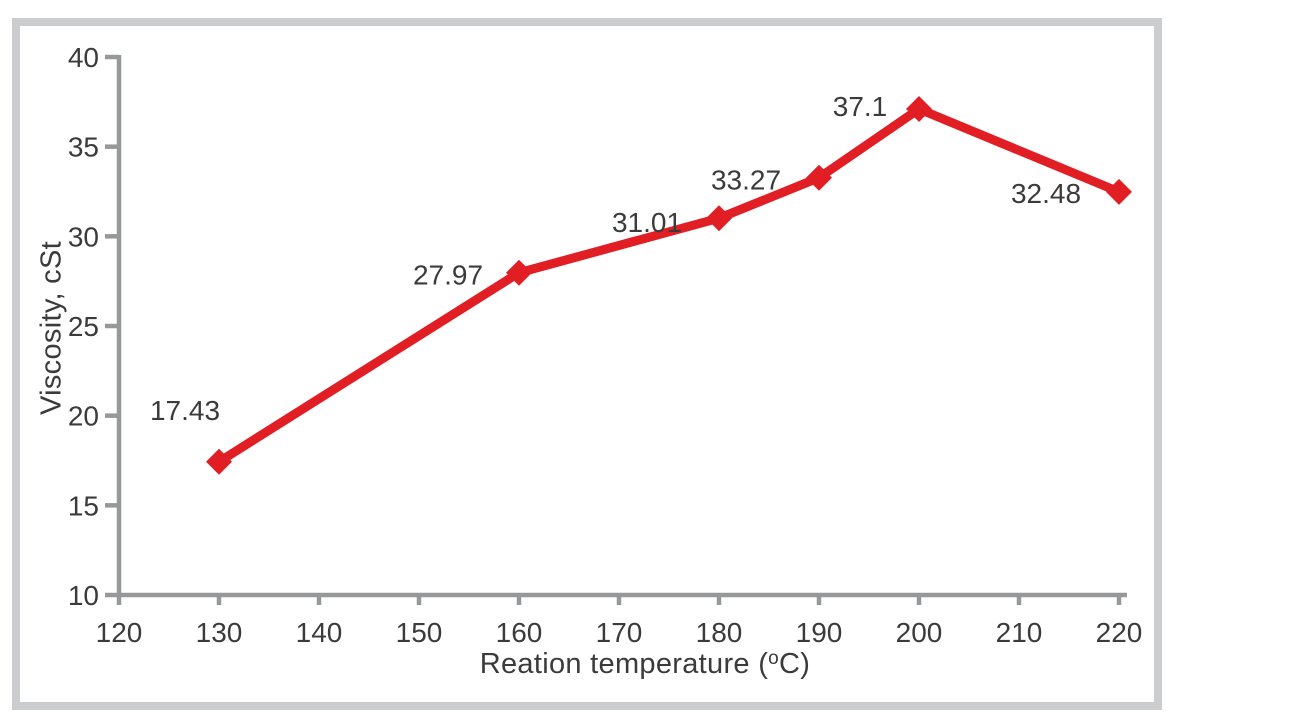 The height and width of the screenshot is (725, 1293). What do you see at coordinates (83, 416) in the screenshot?
I see `y-tick-label: 20` at bounding box center [83, 416].